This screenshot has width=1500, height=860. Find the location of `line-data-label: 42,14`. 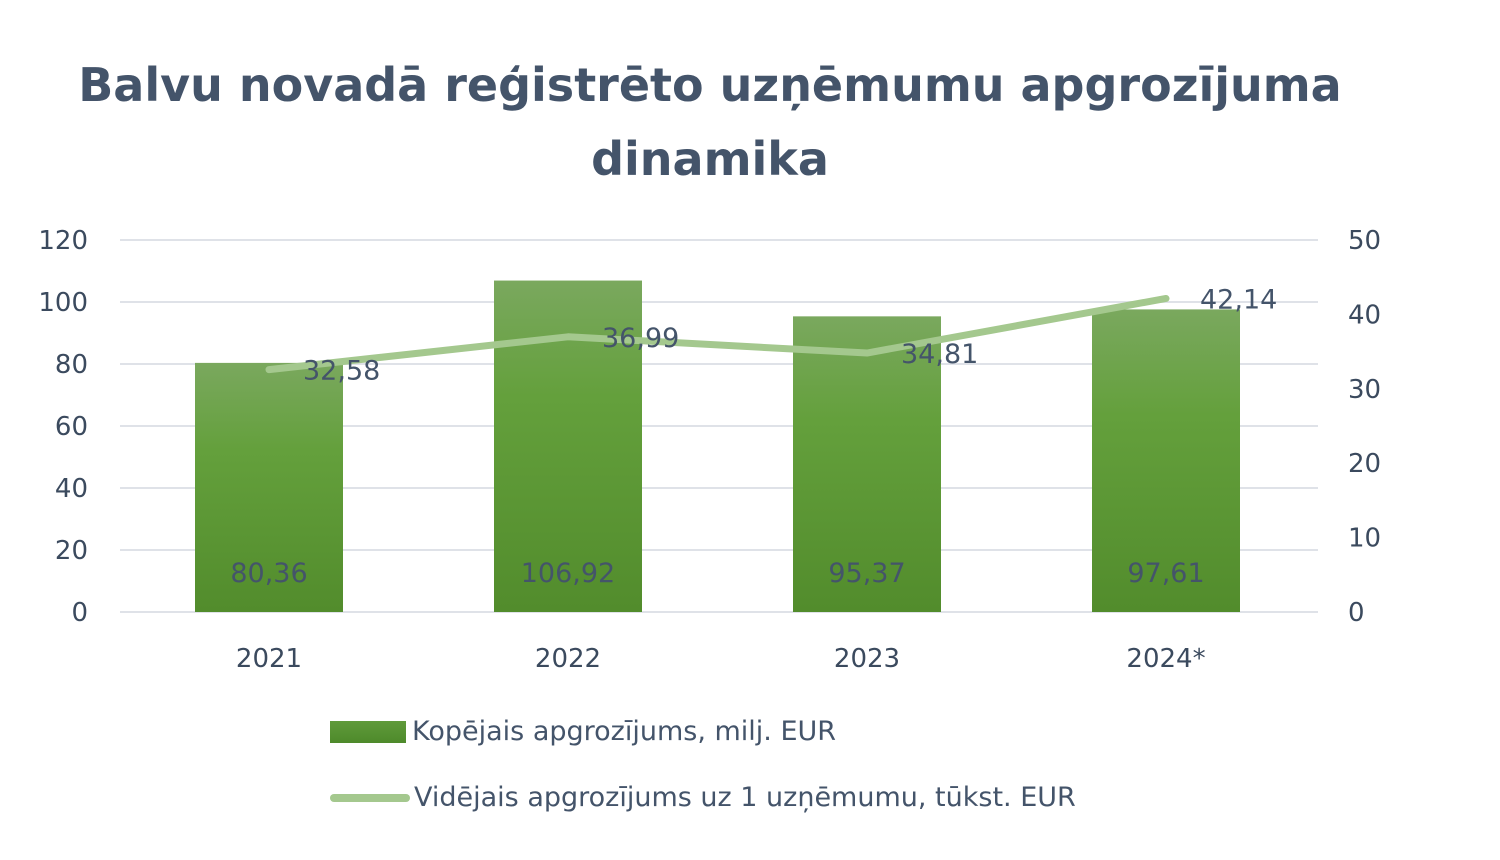

line-data-label: 42,14 is located at coordinates (1238, 299).